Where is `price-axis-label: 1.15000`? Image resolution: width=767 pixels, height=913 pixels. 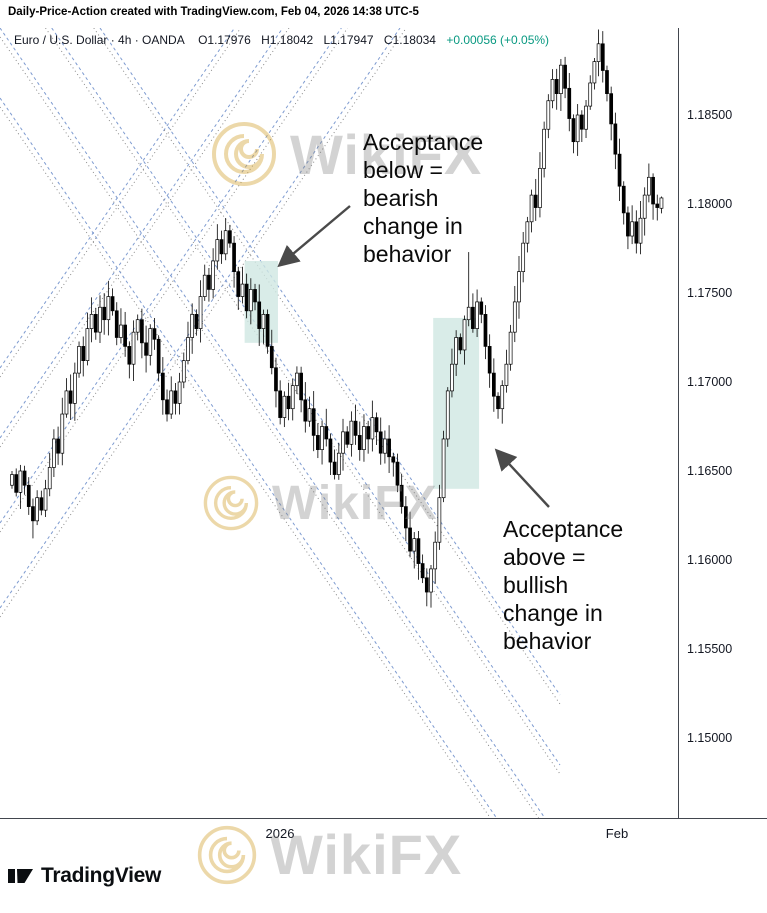 price-axis-label: 1.15000 is located at coordinates (710, 738).